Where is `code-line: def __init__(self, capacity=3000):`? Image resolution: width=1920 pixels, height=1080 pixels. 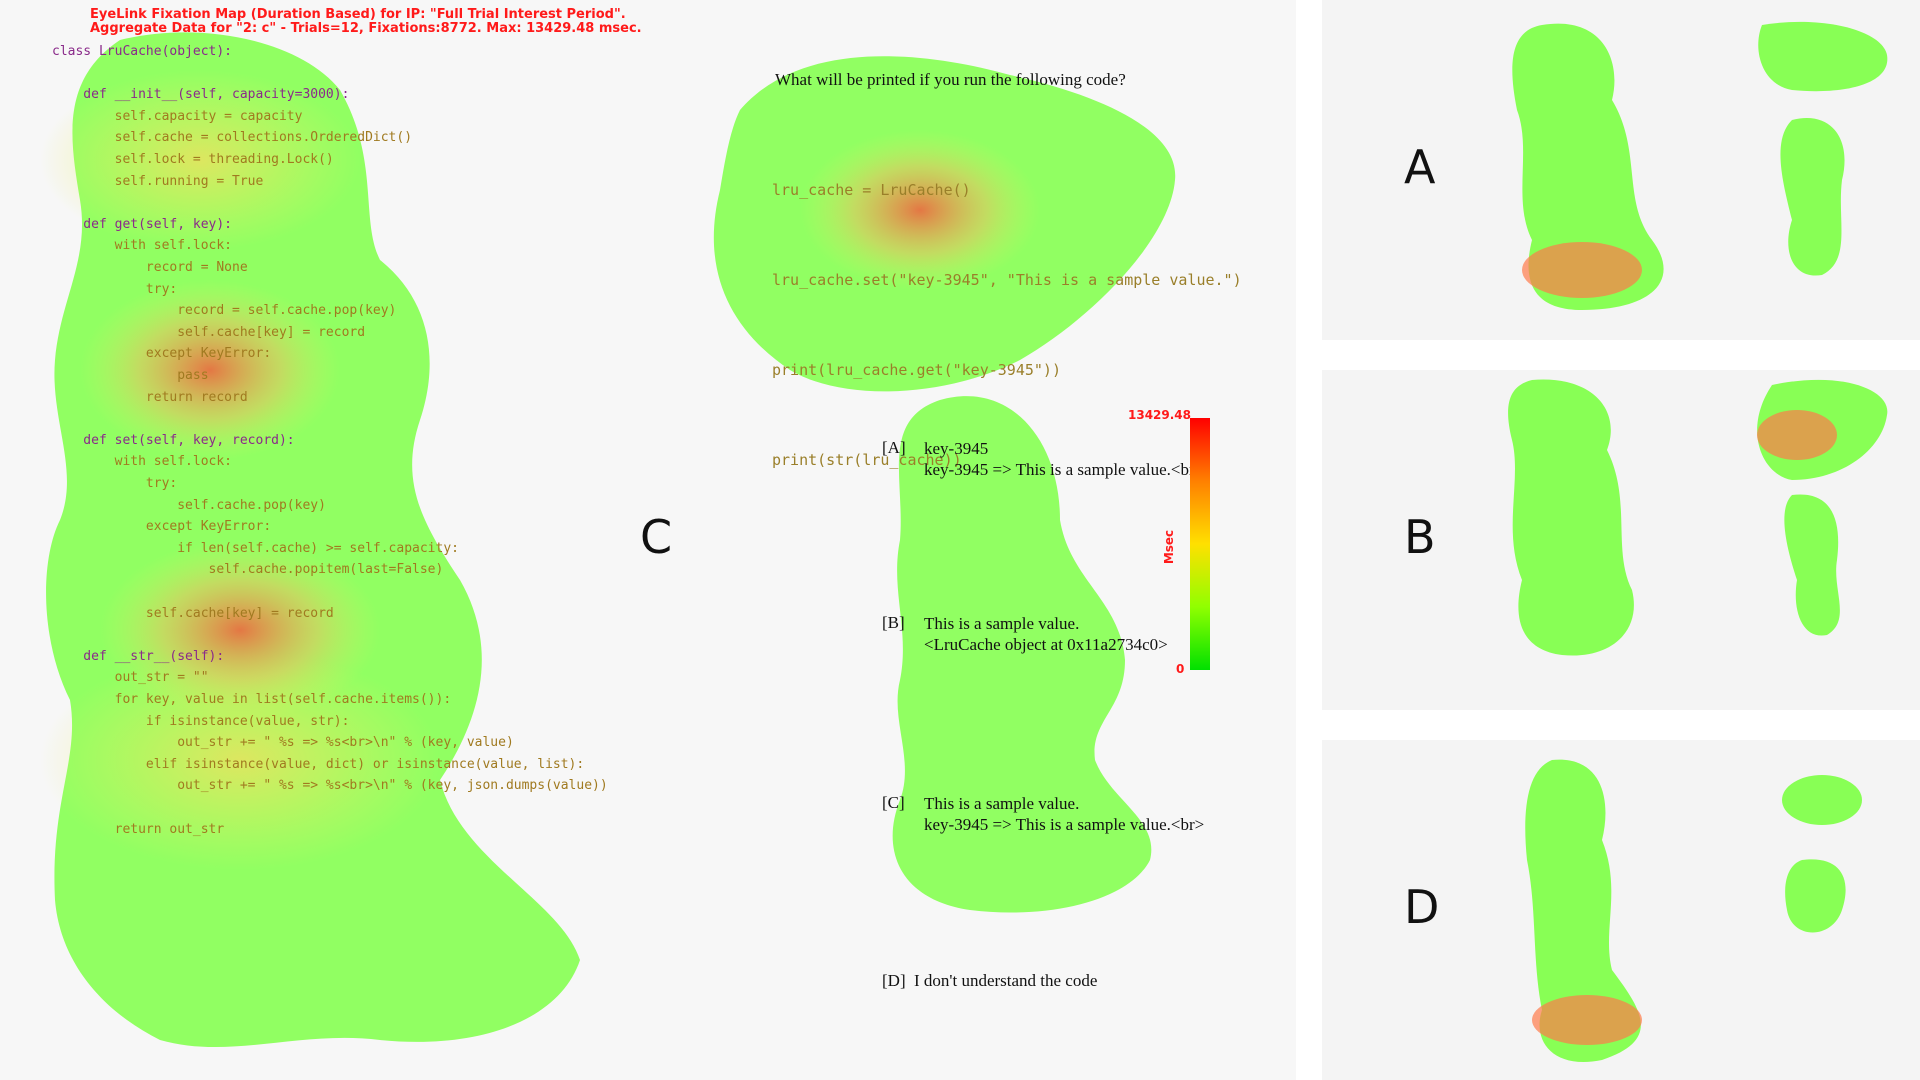 code-line: def __init__(self, capacity=3000): is located at coordinates (201, 95).